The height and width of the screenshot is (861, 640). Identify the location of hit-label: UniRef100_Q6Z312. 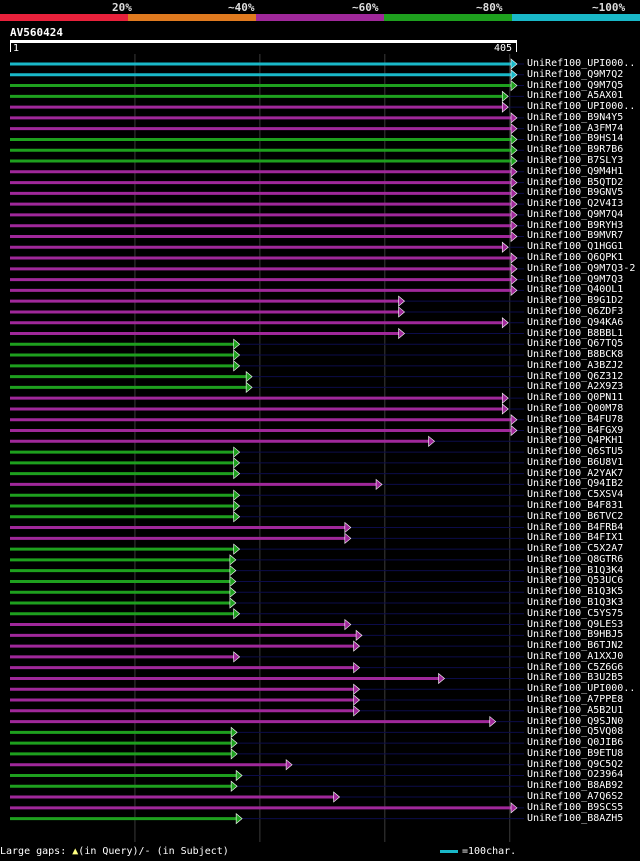
(575, 376).